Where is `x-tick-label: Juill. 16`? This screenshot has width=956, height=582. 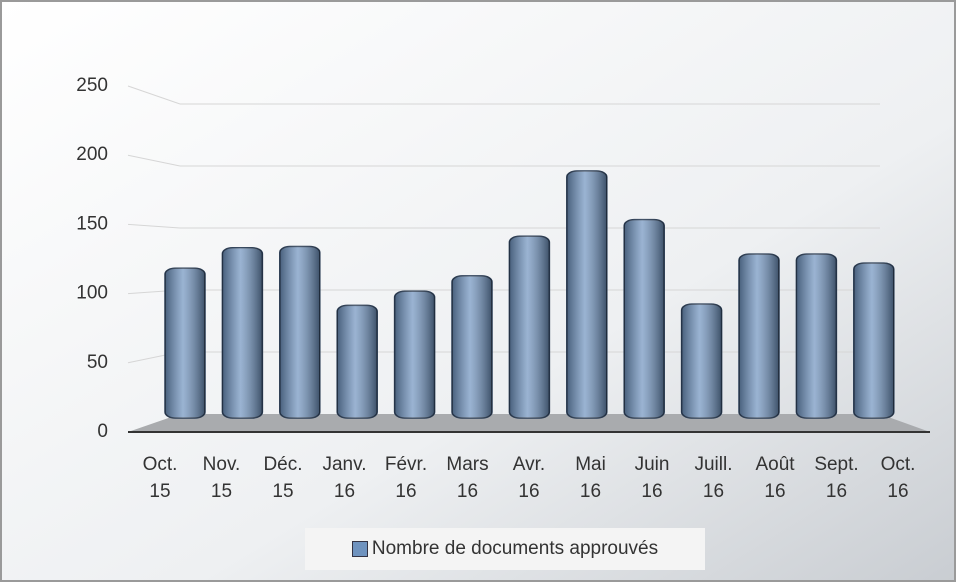 x-tick-label: Juill. 16 is located at coordinates (713, 478).